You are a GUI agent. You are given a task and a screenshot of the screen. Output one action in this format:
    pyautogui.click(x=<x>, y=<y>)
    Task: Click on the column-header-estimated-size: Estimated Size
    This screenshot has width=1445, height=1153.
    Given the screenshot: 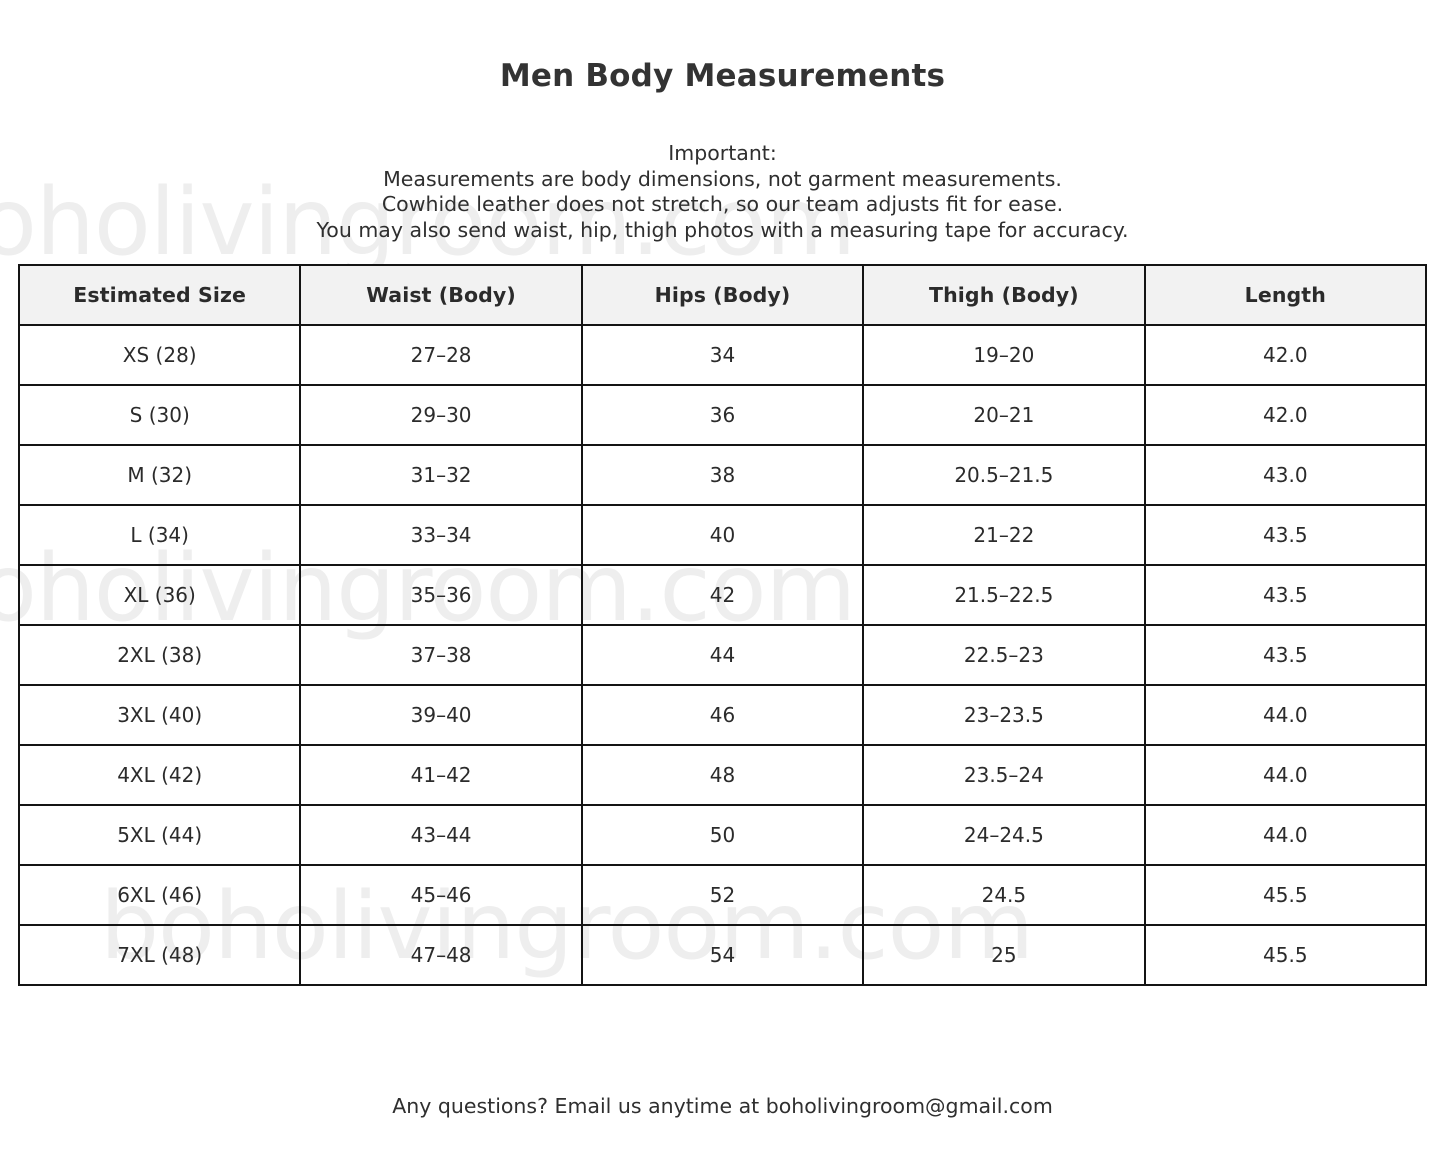 What is the action you would take?
    pyautogui.click(x=159, y=295)
    